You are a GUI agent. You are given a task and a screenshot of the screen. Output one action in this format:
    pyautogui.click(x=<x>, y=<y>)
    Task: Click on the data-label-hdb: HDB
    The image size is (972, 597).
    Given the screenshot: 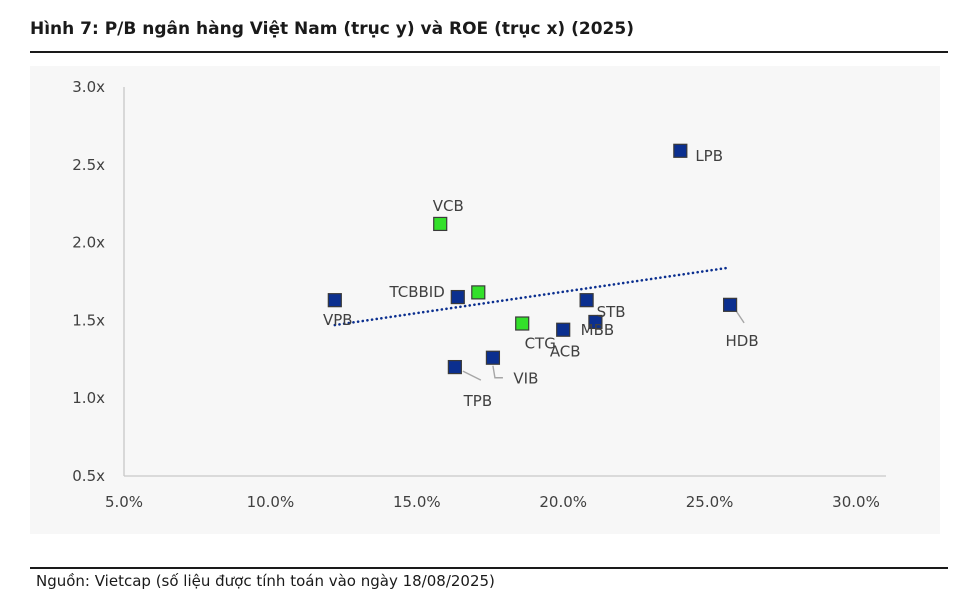 What is the action you would take?
    pyautogui.click(x=742, y=341)
    